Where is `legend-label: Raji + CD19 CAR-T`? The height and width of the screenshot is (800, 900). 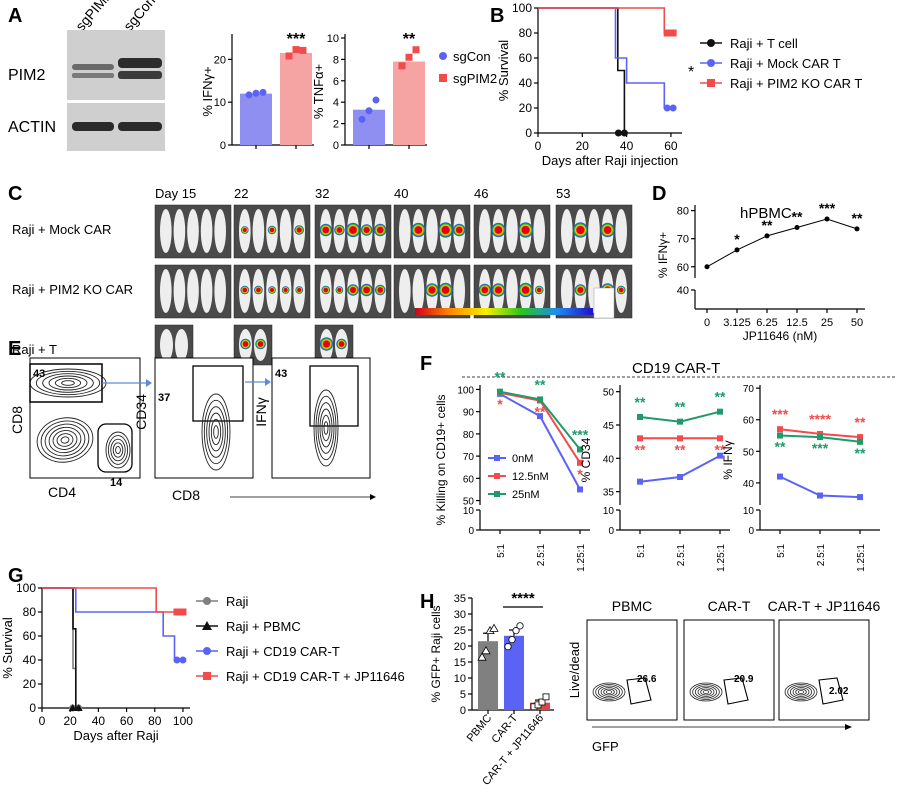
legend-label: Raji + CD19 CAR-T is located at coordinates (283, 651).